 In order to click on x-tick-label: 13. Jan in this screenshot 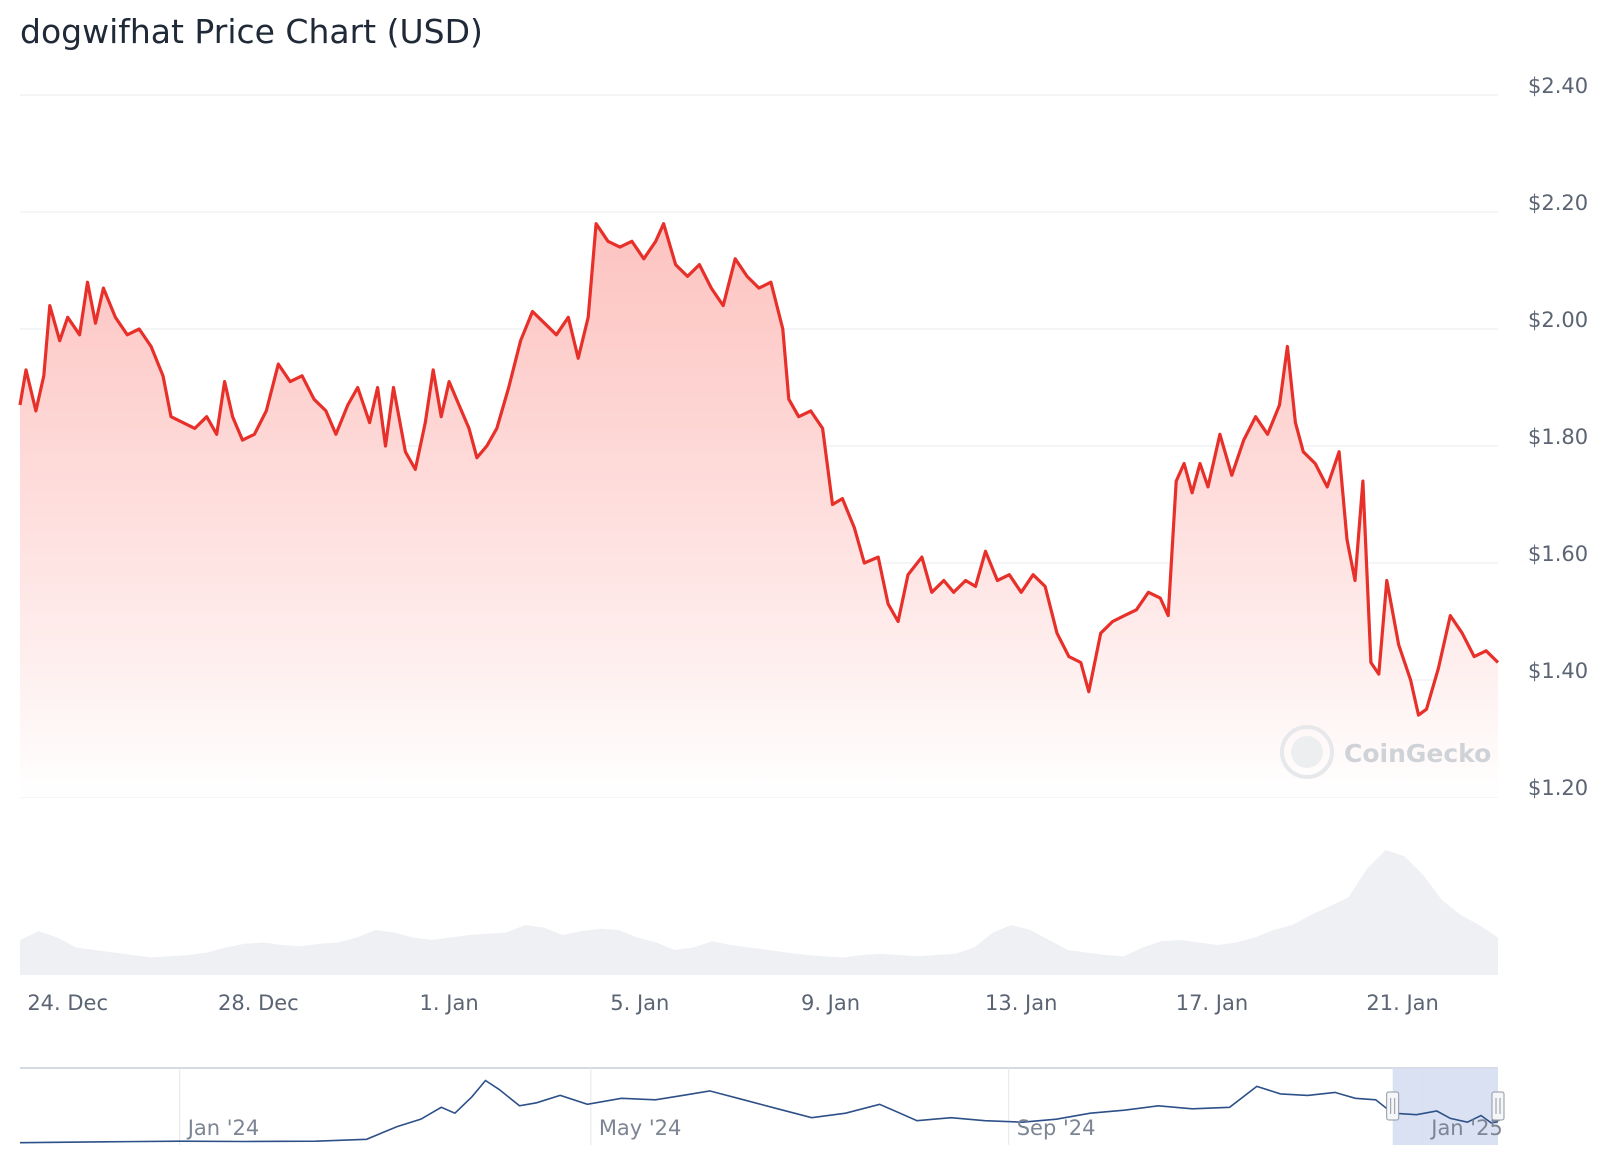, I will do `click(1021, 1003)`.